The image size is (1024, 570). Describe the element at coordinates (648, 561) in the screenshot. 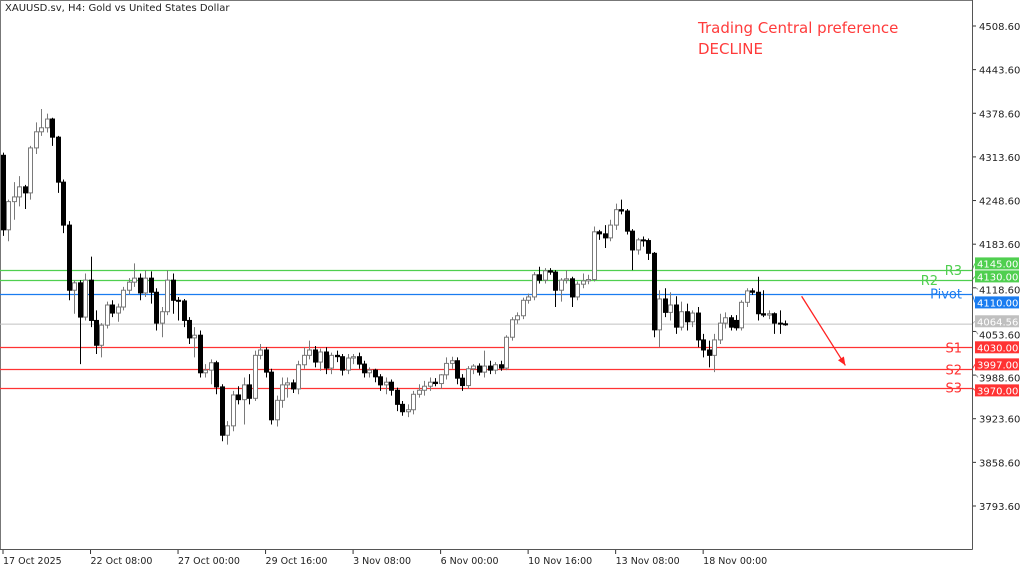

I see `x-tick-label: 13 Nov 08:00` at that location.